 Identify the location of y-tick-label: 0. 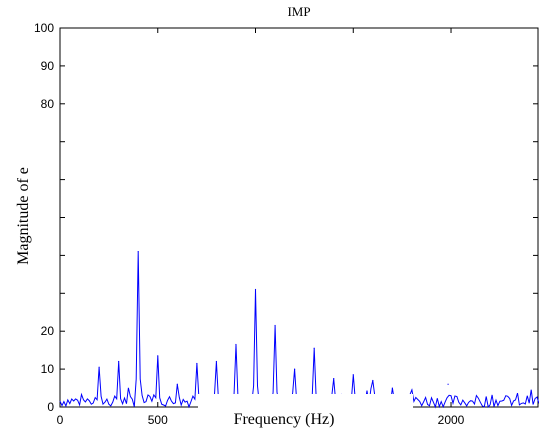
(50, 407).